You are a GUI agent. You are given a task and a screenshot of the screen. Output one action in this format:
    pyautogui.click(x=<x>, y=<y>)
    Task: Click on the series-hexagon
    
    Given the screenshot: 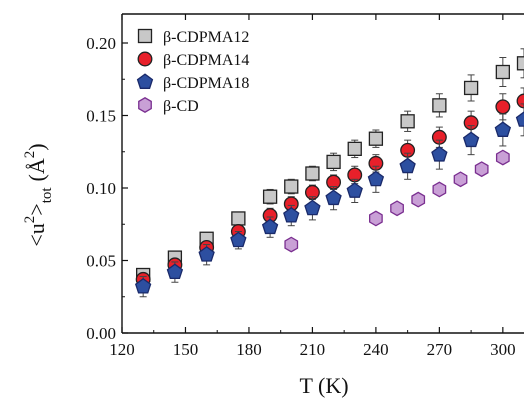 What is the action you would take?
    pyautogui.click(x=397, y=201)
    